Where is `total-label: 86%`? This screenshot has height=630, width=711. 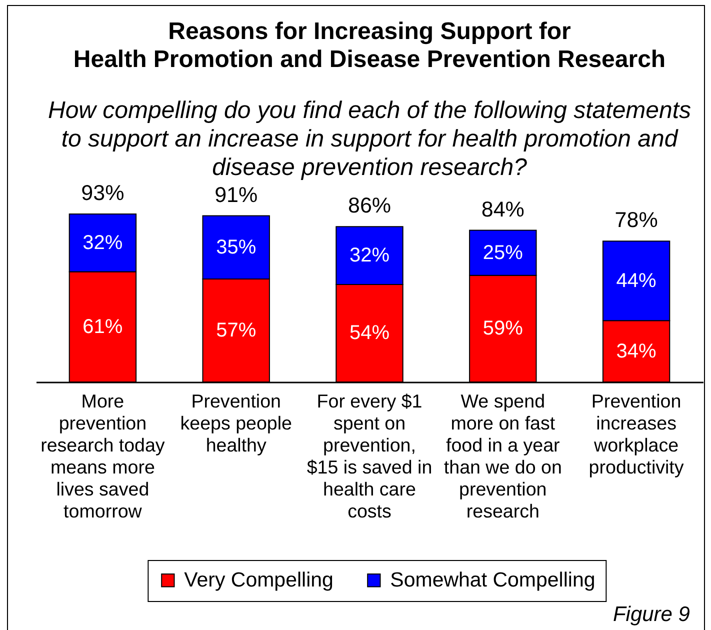
total-label: 86% is located at coordinates (370, 206).